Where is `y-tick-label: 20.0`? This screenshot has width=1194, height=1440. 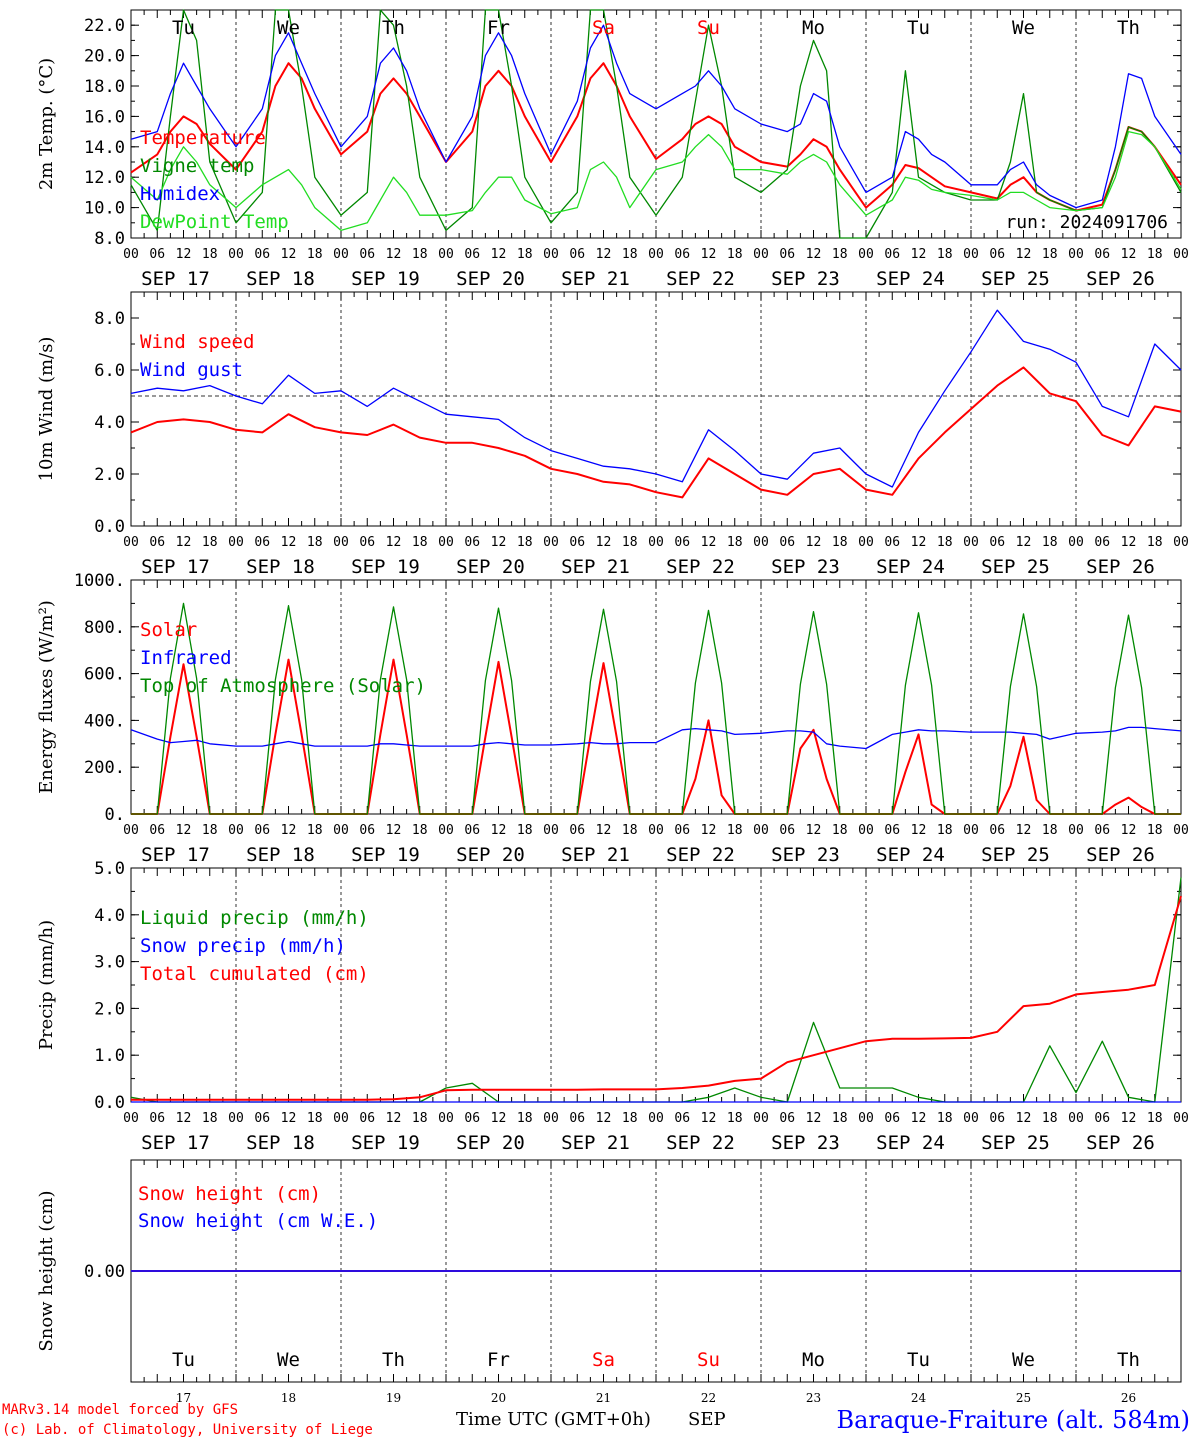
y-tick-label: 20.0 is located at coordinates (104, 57).